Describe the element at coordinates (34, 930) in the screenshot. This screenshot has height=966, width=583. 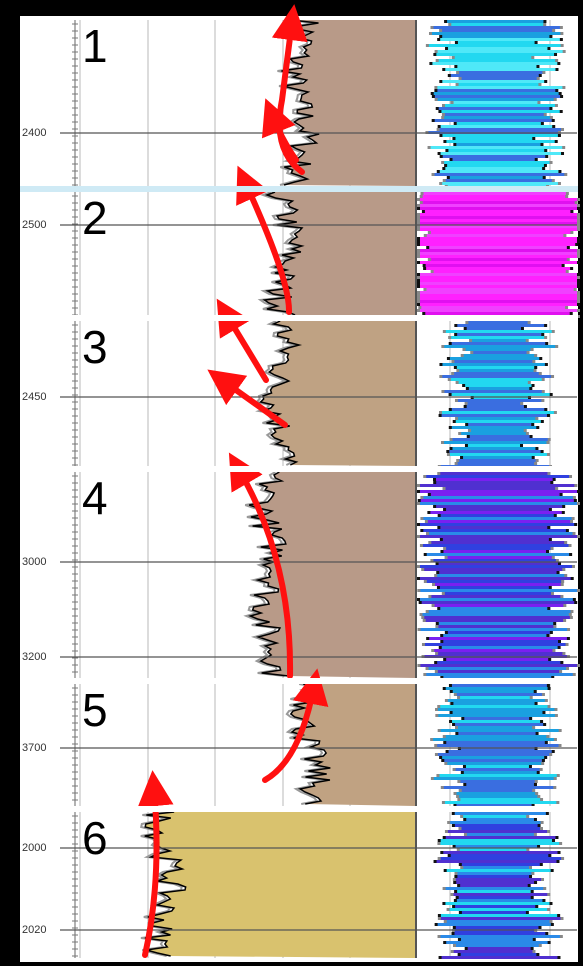
I see `depth-label: 2020` at that location.